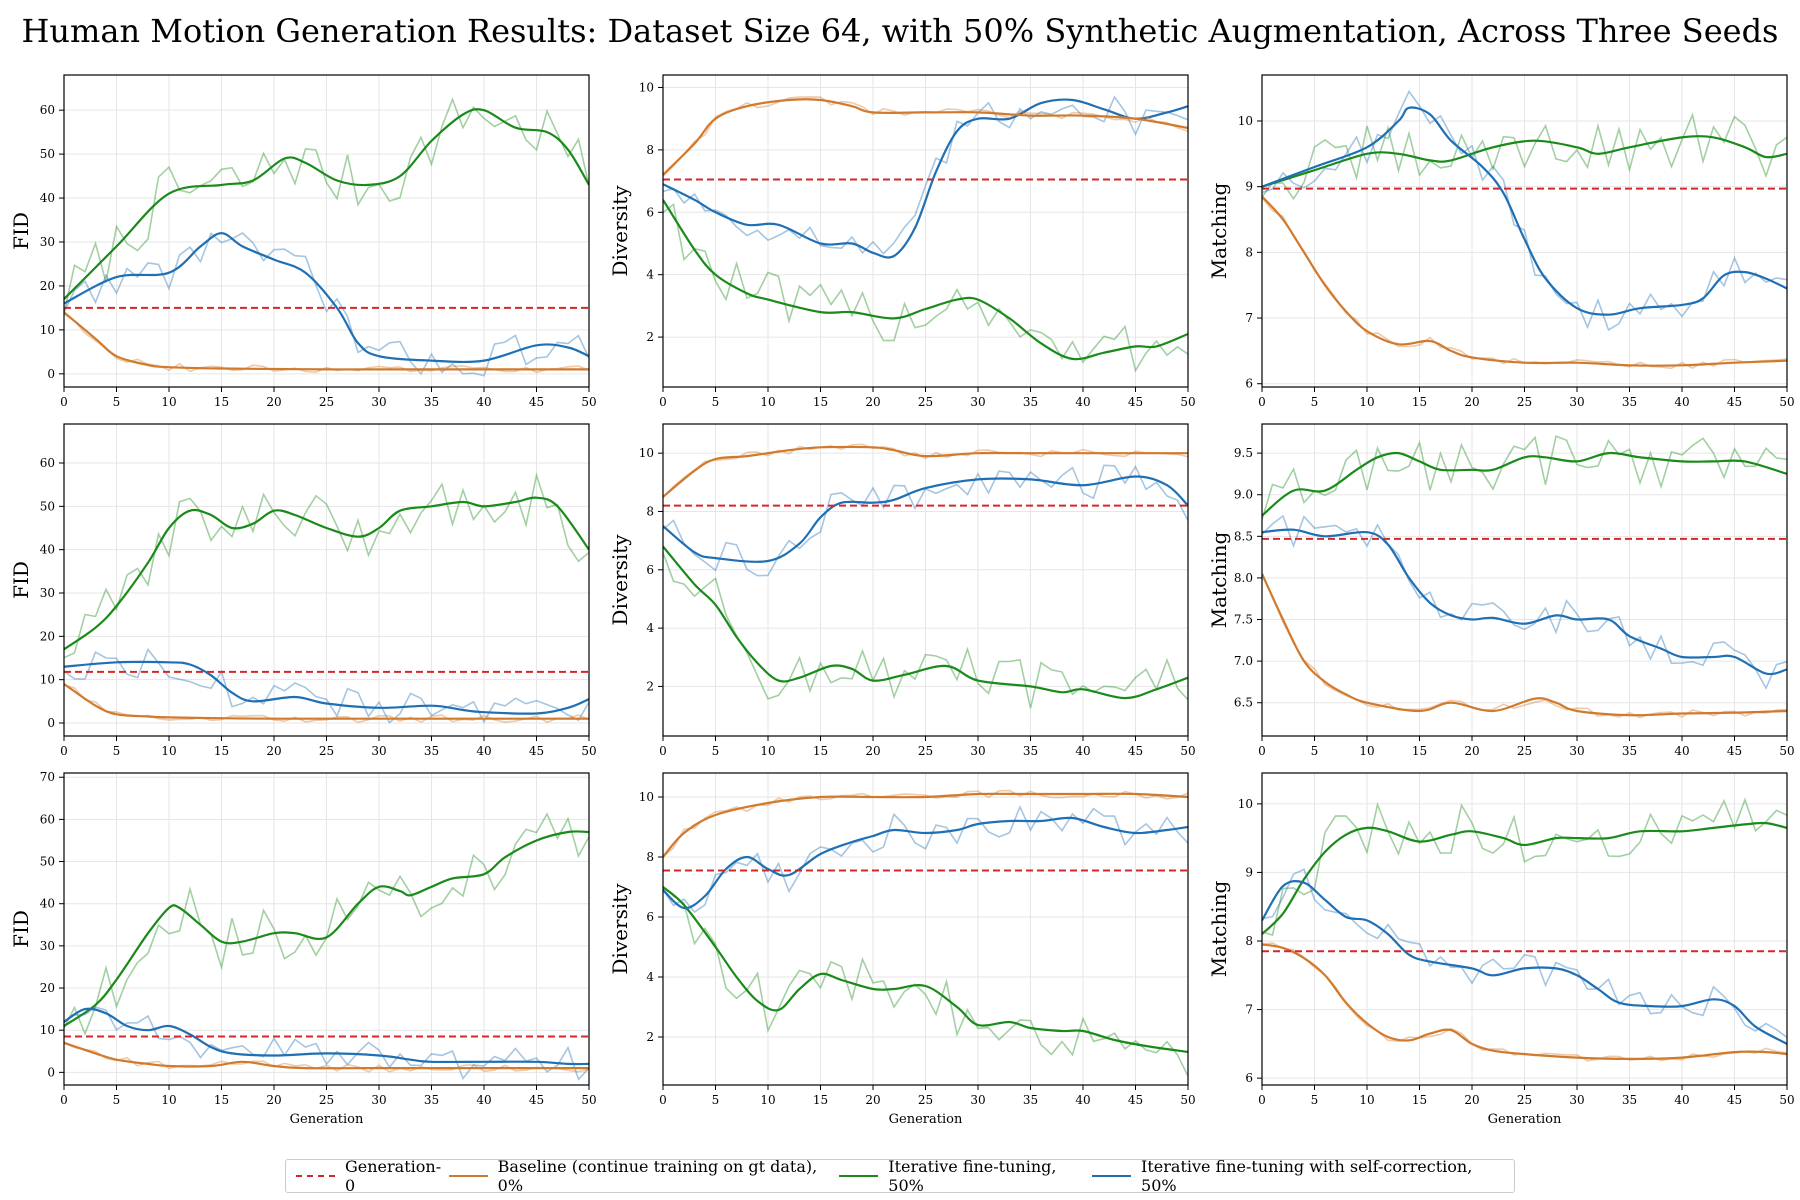  I want to click on panel-2-1-xlabel: Generation, so click(926, 1119).